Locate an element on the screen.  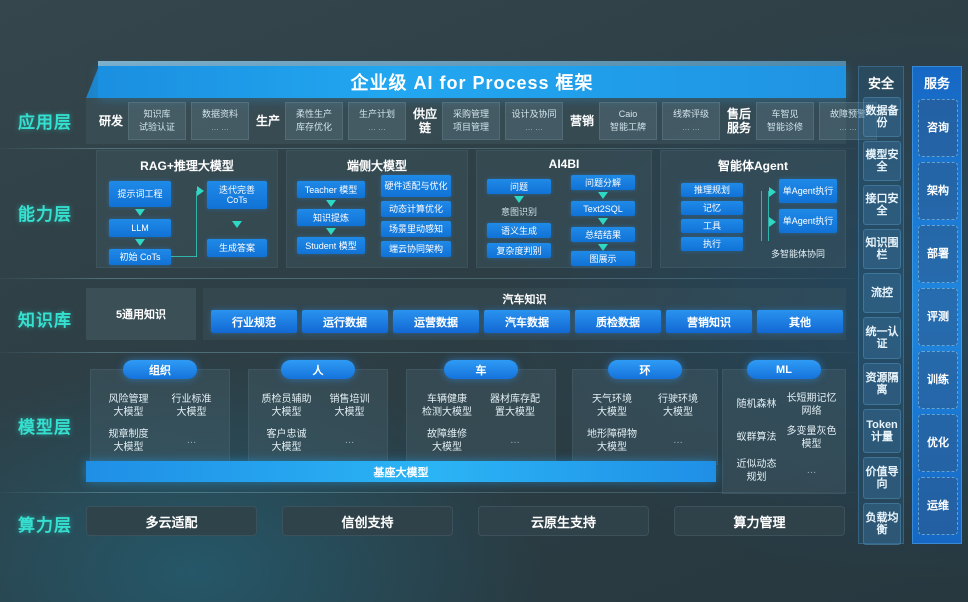
security-item-unified-auth: 统一认证 is located at coordinates (882, 338).